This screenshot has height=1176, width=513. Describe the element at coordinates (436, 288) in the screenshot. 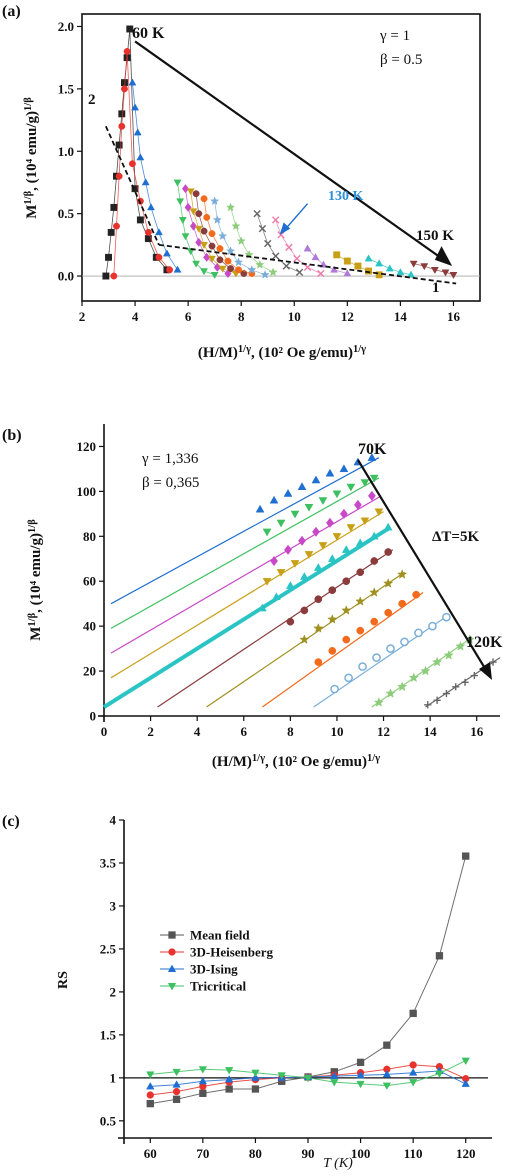

I see `line-1-label: 1` at that location.